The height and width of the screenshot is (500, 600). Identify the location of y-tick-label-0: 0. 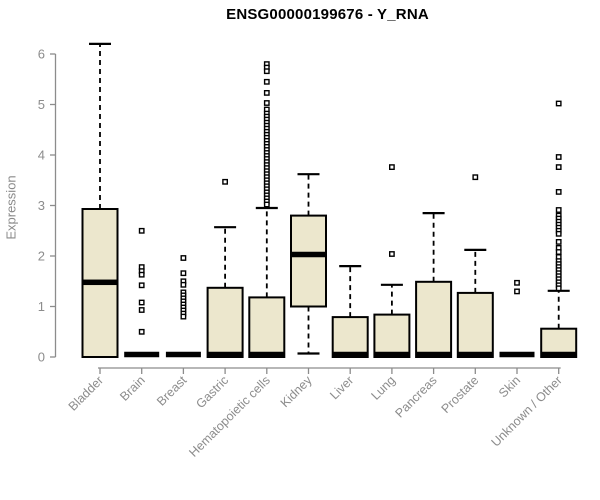
(41, 357).